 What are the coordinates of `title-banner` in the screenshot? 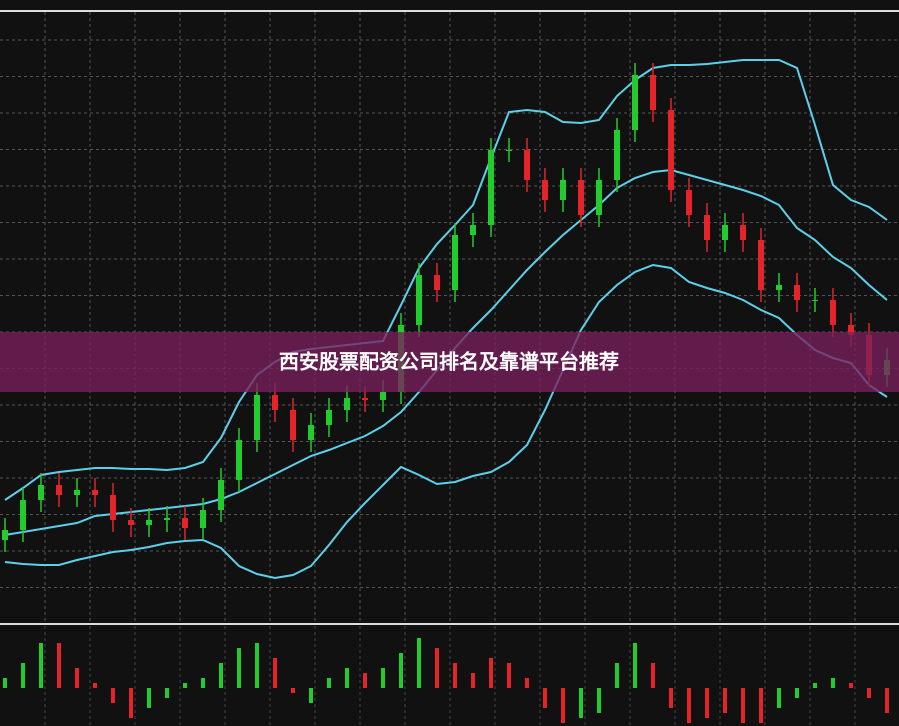 It's located at (449, 362).